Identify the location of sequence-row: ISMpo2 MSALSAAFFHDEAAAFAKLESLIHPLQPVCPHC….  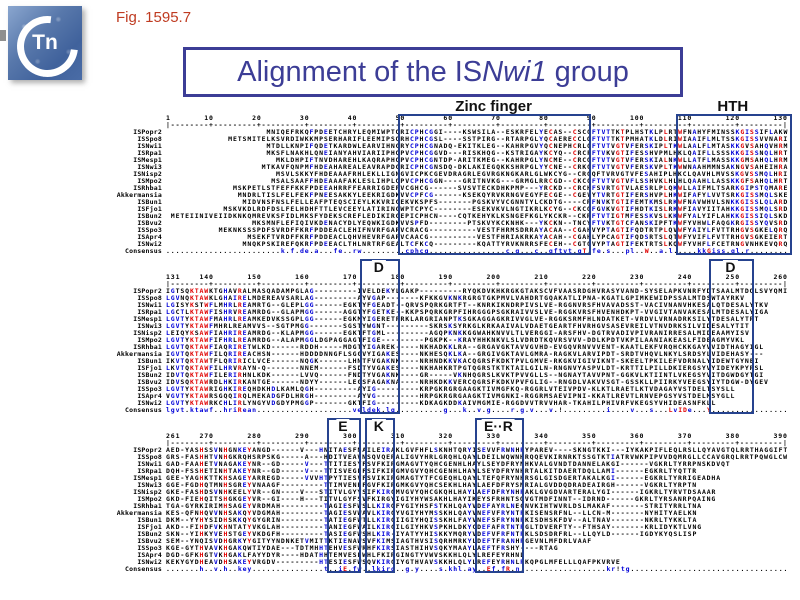
(443, 181).